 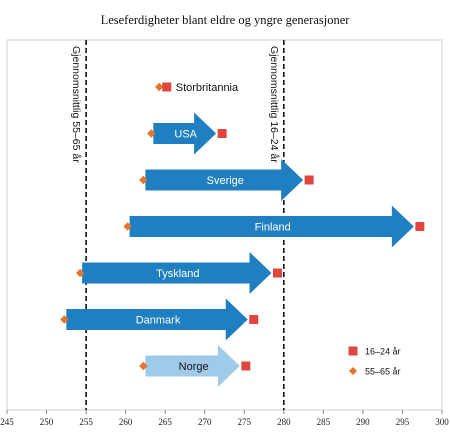 I want to click on country-label-norge: Norge, so click(x=194, y=367).